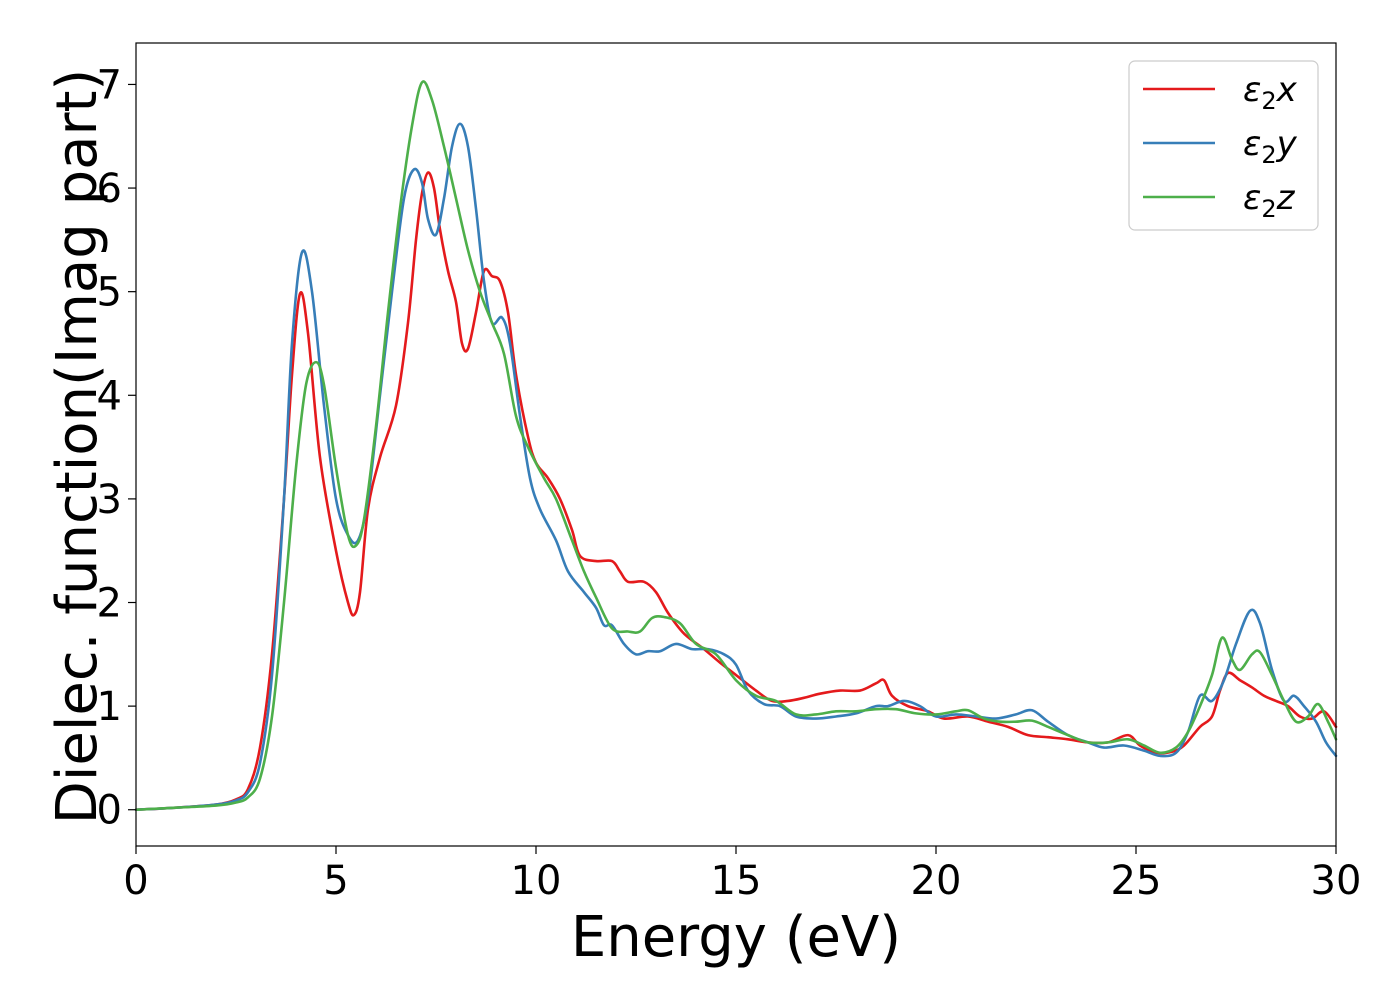  Describe the element at coordinates (736, 881) in the screenshot. I see `x-tick-label: 15` at that location.